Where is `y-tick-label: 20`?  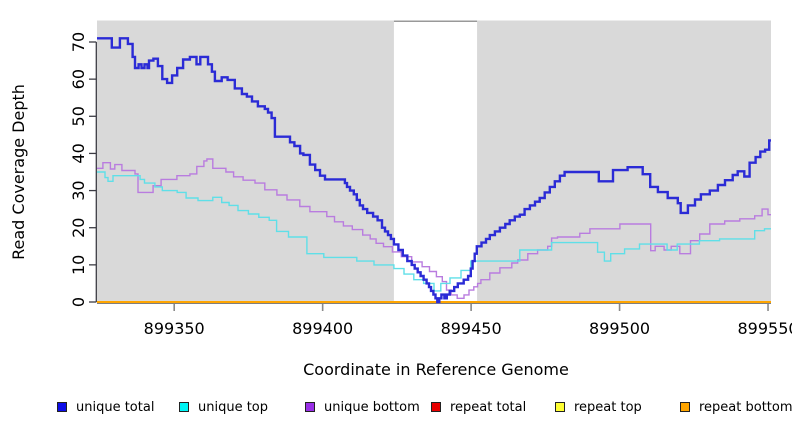 y-tick-label: 20 is located at coordinates (78, 228).